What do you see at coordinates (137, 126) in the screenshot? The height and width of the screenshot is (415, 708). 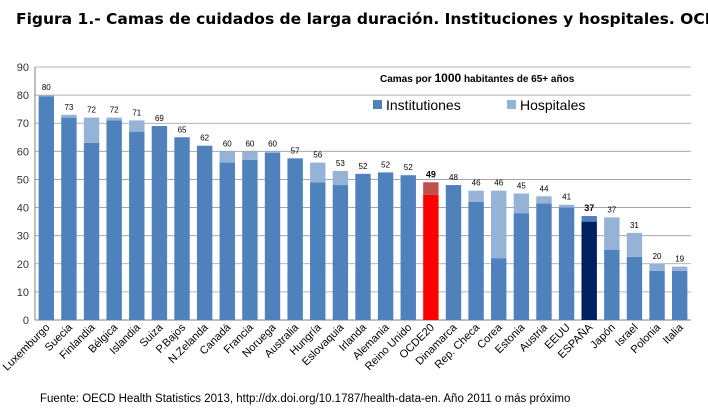 I see `bar-hospitales-islandia` at bounding box center [137, 126].